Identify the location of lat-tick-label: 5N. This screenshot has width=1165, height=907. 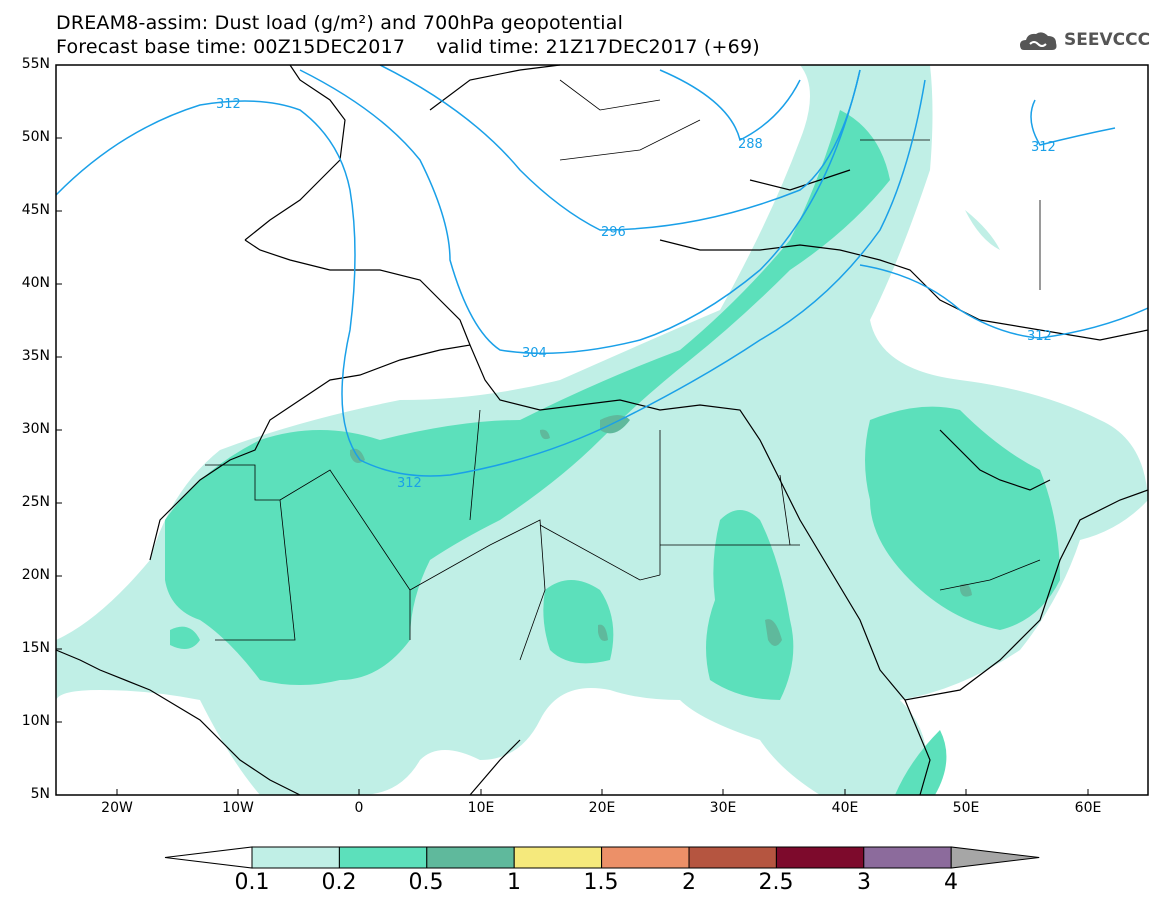
(40, 794).